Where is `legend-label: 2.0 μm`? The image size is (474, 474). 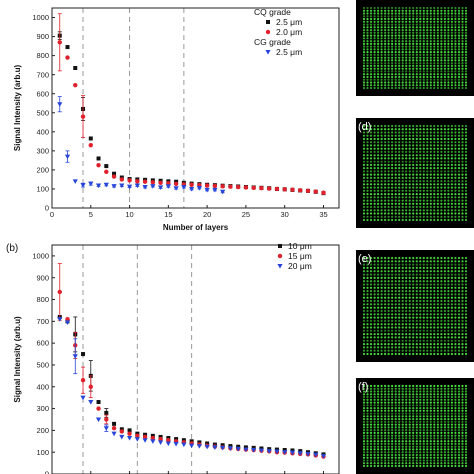
legend-label: 2.0 μm is located at coordinates (289, 32).